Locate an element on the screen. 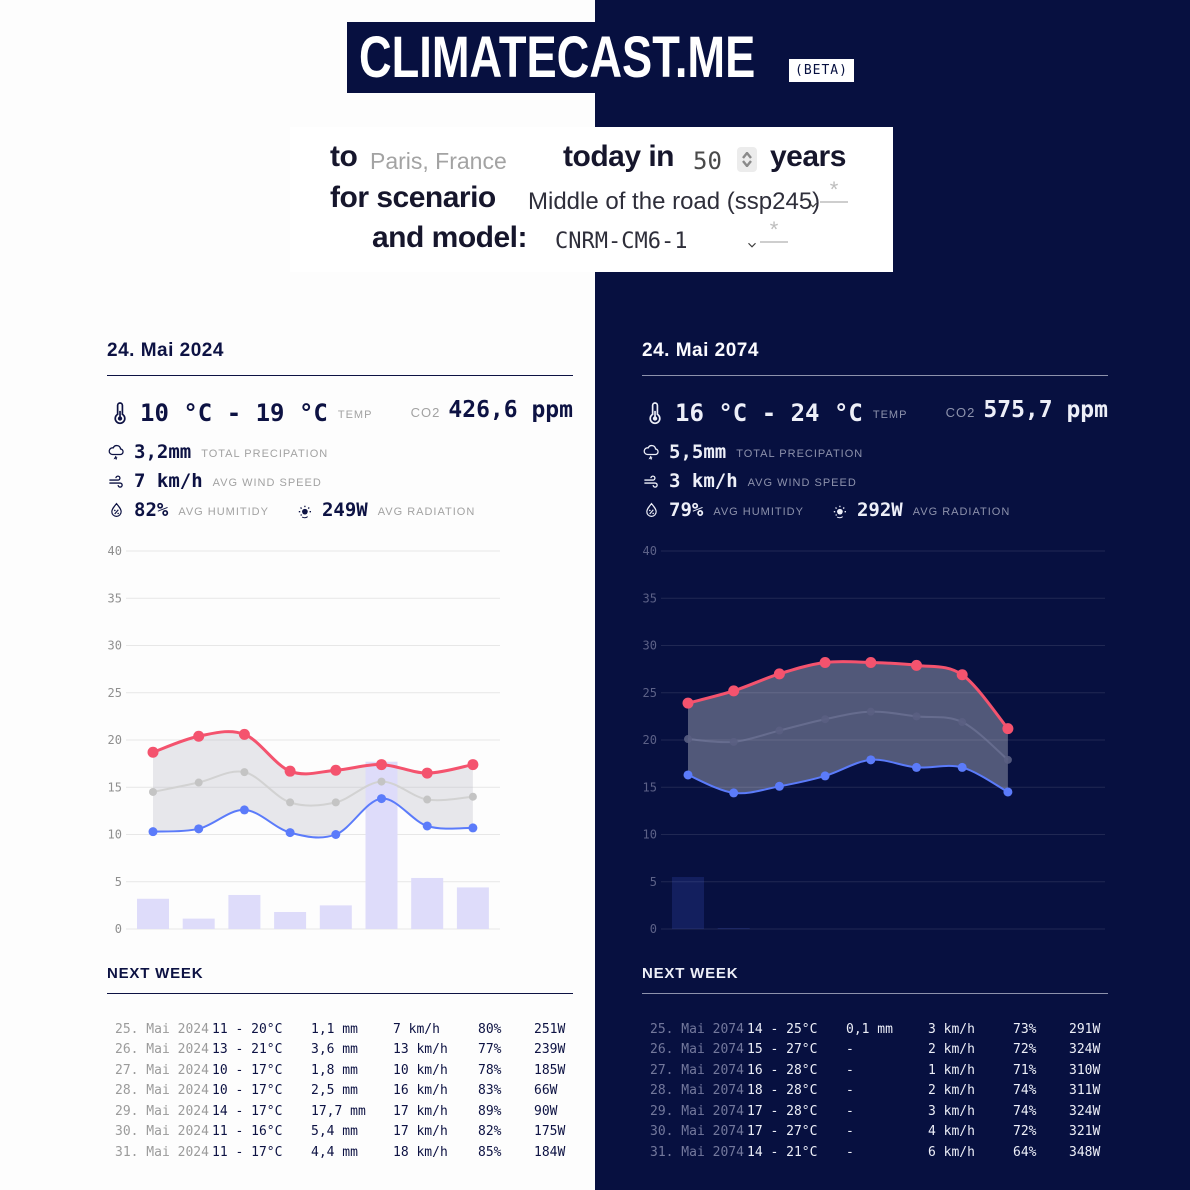  table-cell-humidity: 78% is located at coordinates (488, 1070).